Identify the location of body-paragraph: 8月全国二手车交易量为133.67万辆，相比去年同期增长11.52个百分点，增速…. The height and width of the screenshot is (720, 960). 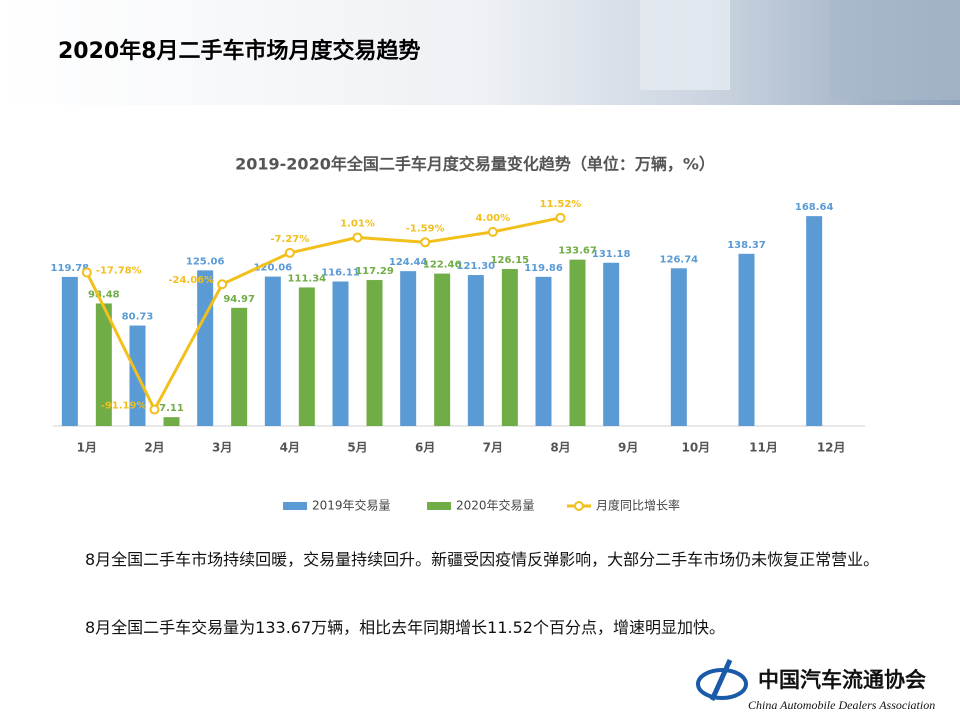
(405, 627).